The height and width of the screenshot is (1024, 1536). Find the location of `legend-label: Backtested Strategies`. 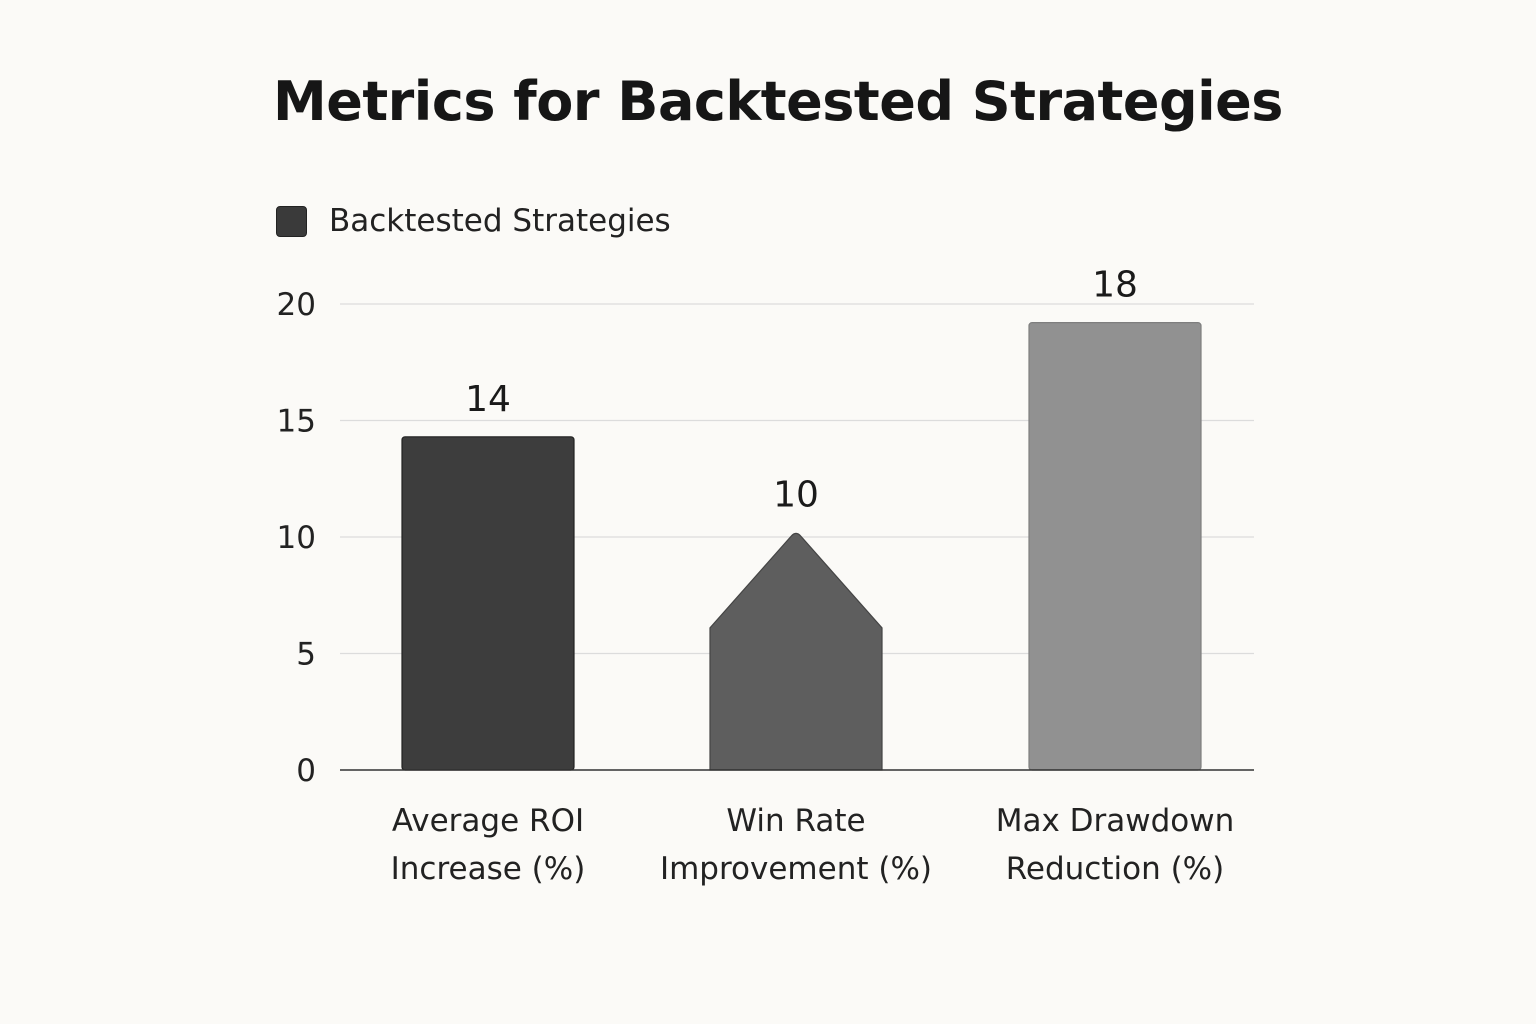

legend-label: Backtested Strategies is located at coordinates (500, 221).